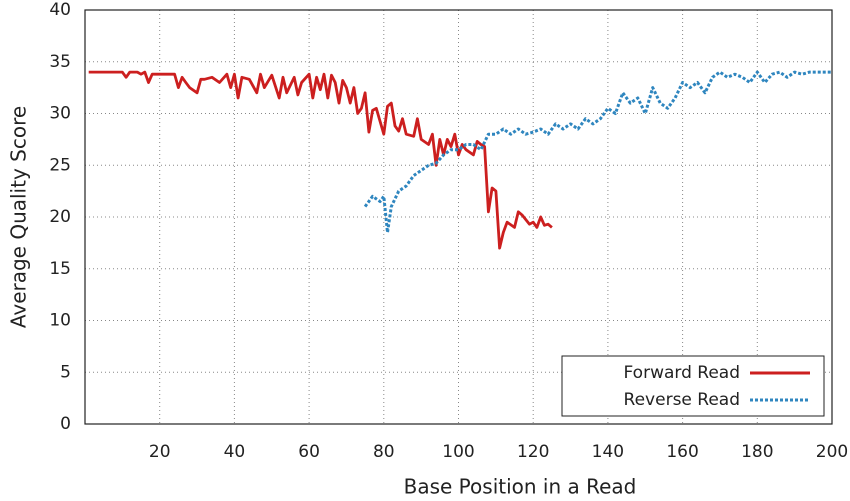 The height and width of the screenshot is (501, 850). Describe the element at coordinates (682, 400) in the screenshot. I see `legend-label: Reverse Read` at that location.